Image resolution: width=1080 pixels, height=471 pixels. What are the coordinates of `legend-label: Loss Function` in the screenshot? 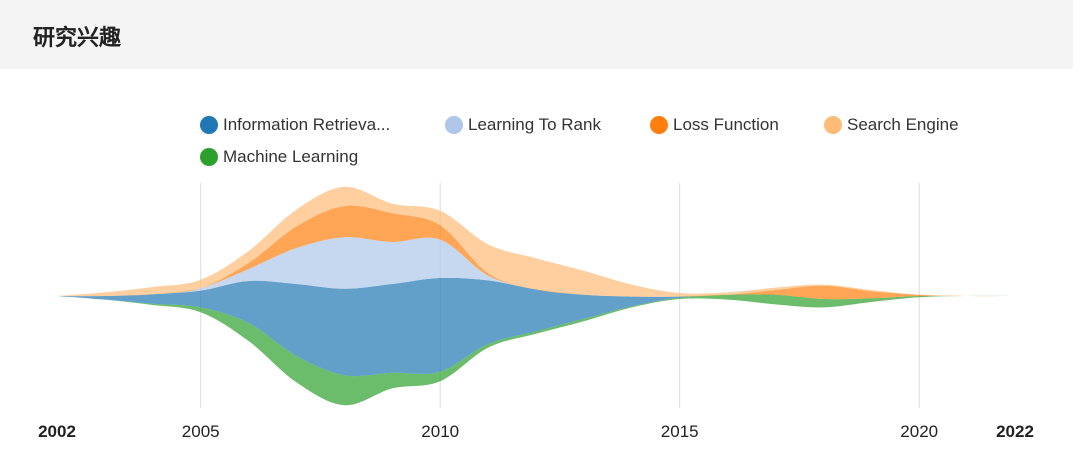 It's located at (726, 124).